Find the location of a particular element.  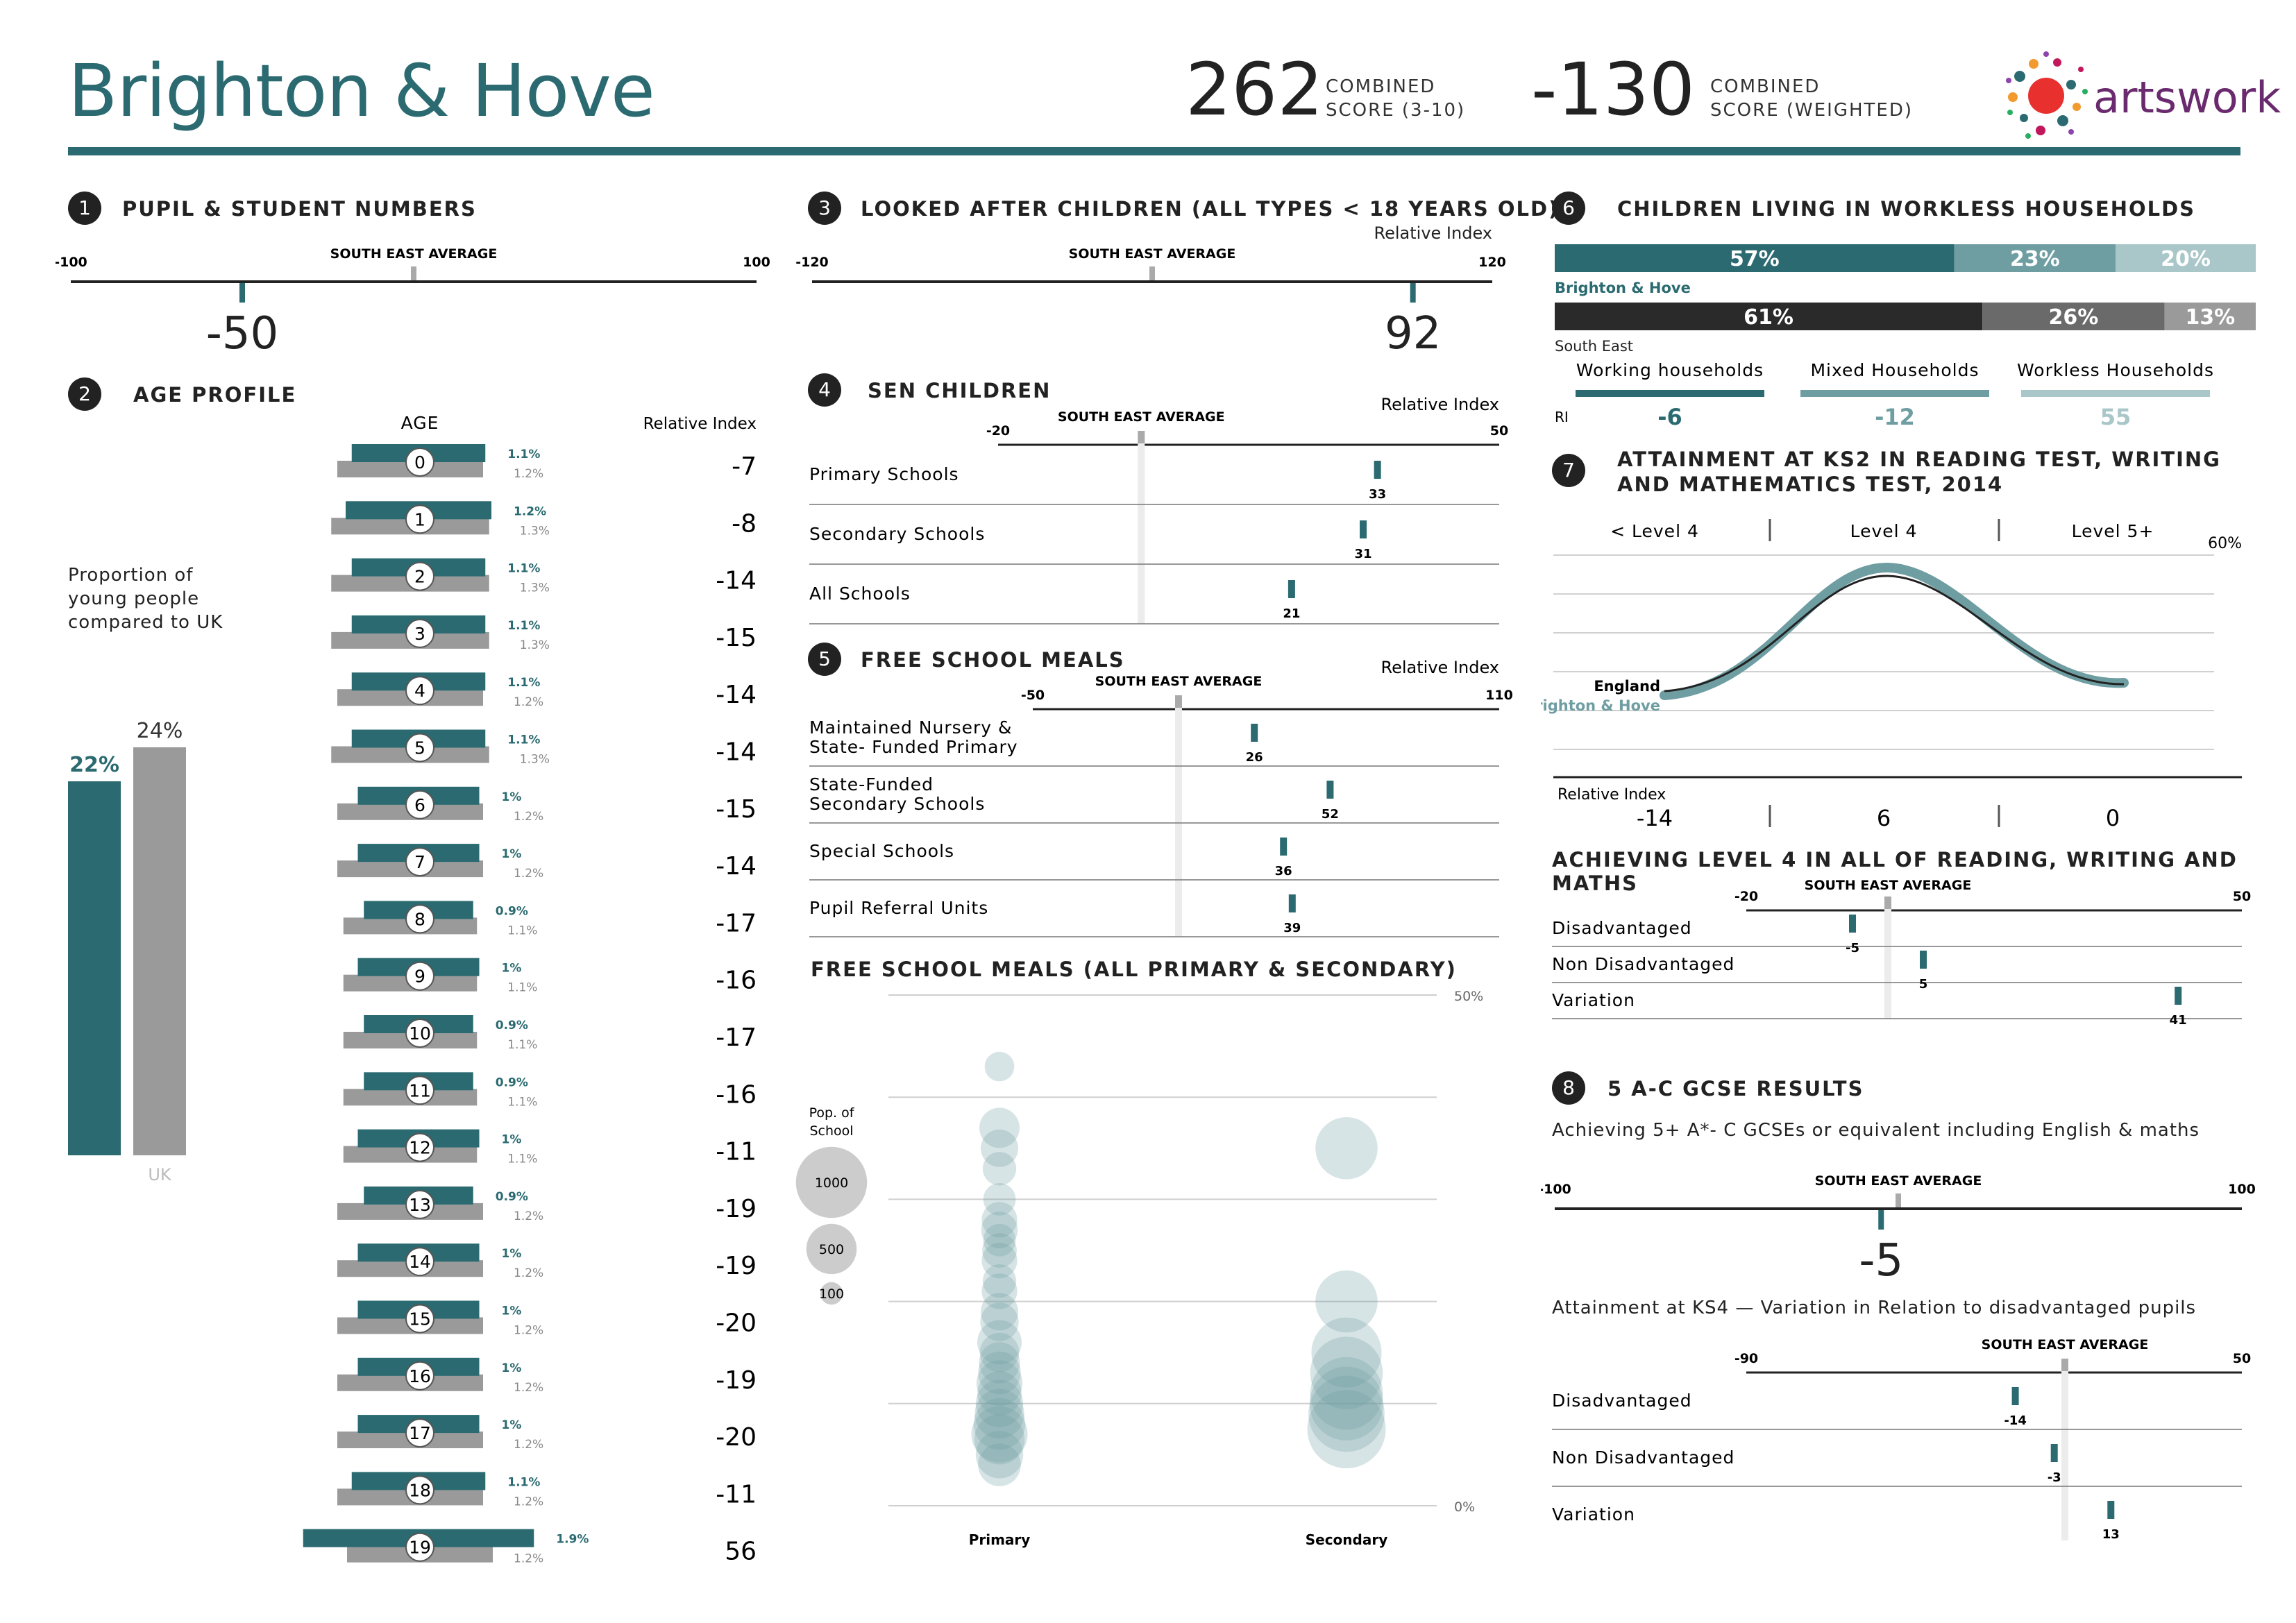

scale-min-label: -90 is located at coordinates (1746, 1358).